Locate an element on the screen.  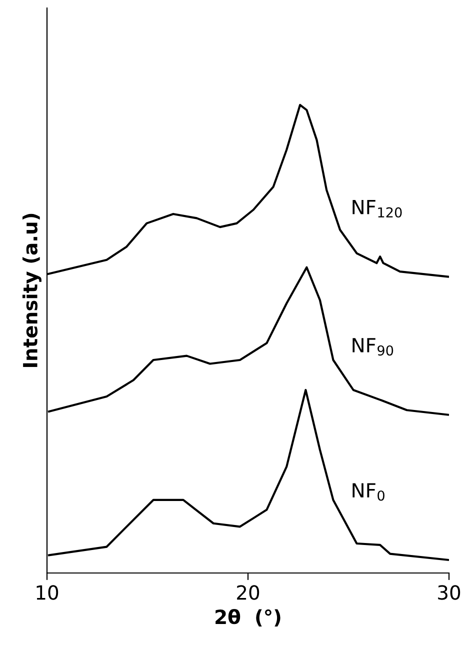
y-axis-title: Intensity (a.u) is located at coordinates (32, 290).